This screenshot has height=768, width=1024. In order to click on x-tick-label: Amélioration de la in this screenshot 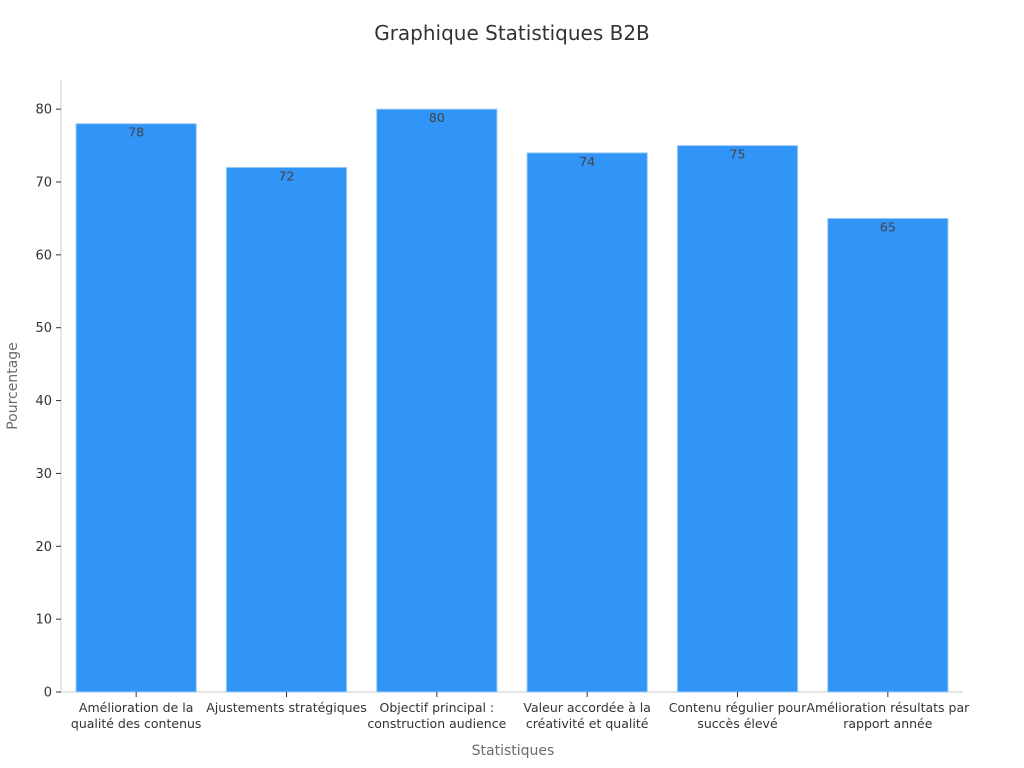, I will do `click(136, 707)`.